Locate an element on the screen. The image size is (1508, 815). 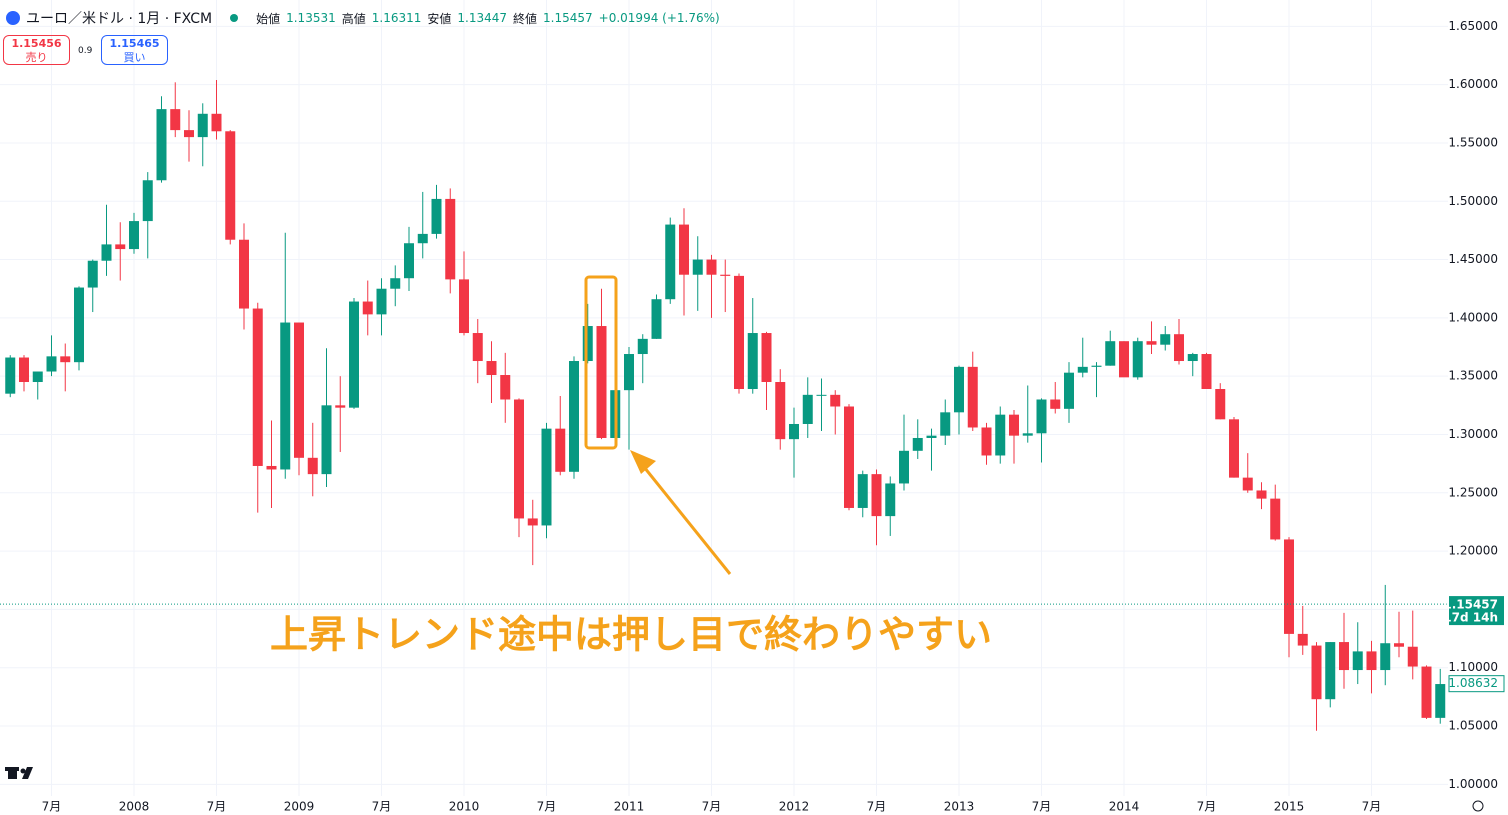
high-value: 1.16311 is located at coordinates (396, 18).